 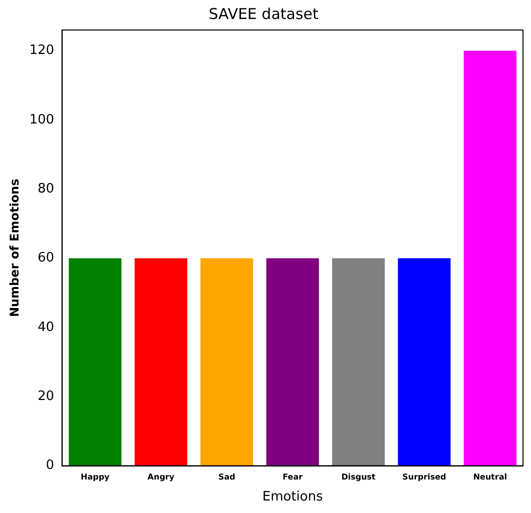 What do you see at coordinates (424, 477) in the screenshot?
I see `x-tick-label: Surprised` at bounding box center [424, 477].